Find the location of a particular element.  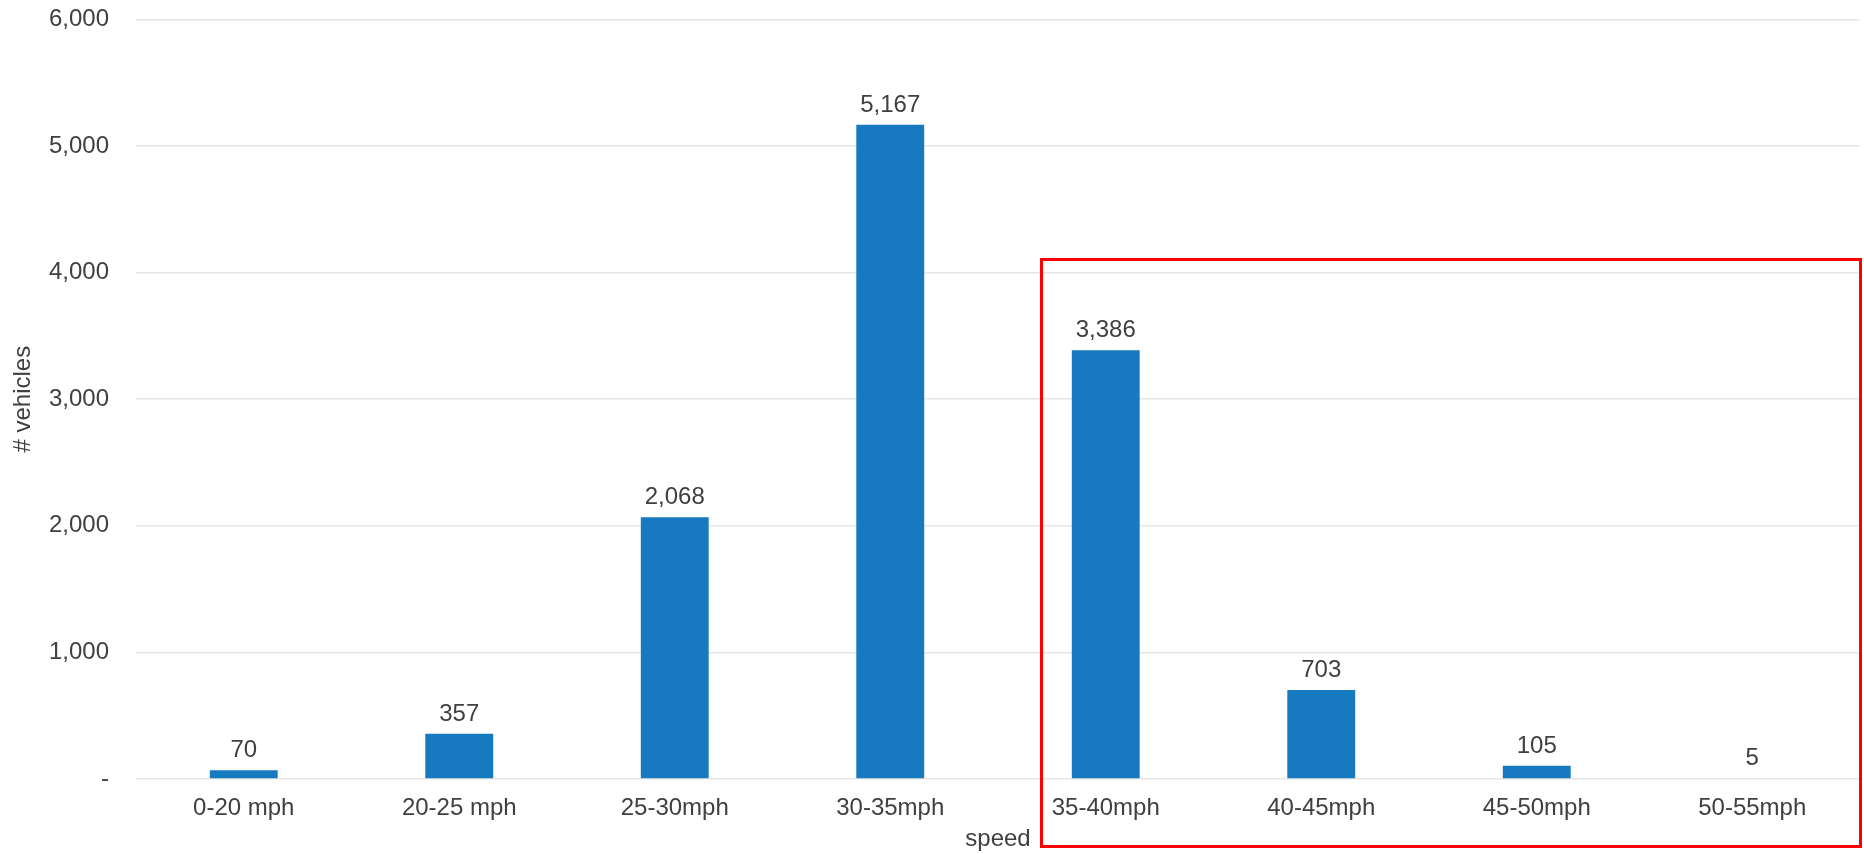

data-label: 703 is located at coordinates (1321, 668).